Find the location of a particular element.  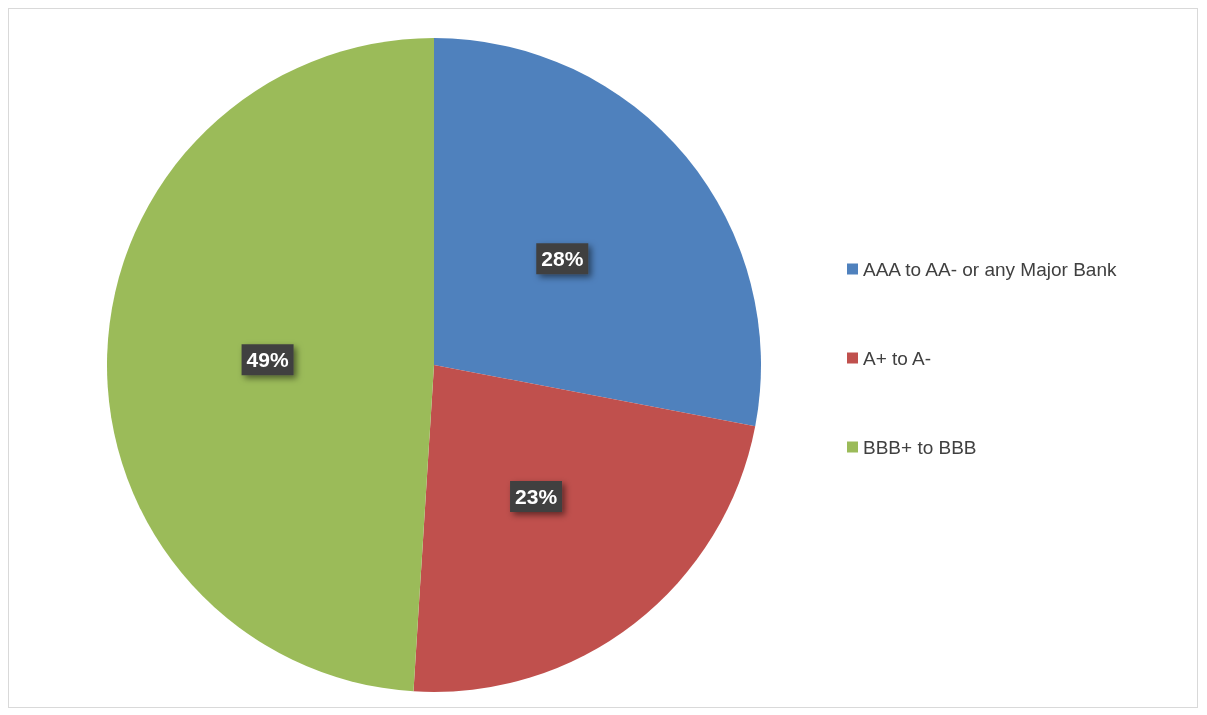

legend-label: AAA to AA- or any Major Bank is located at coordinates (990, 269).